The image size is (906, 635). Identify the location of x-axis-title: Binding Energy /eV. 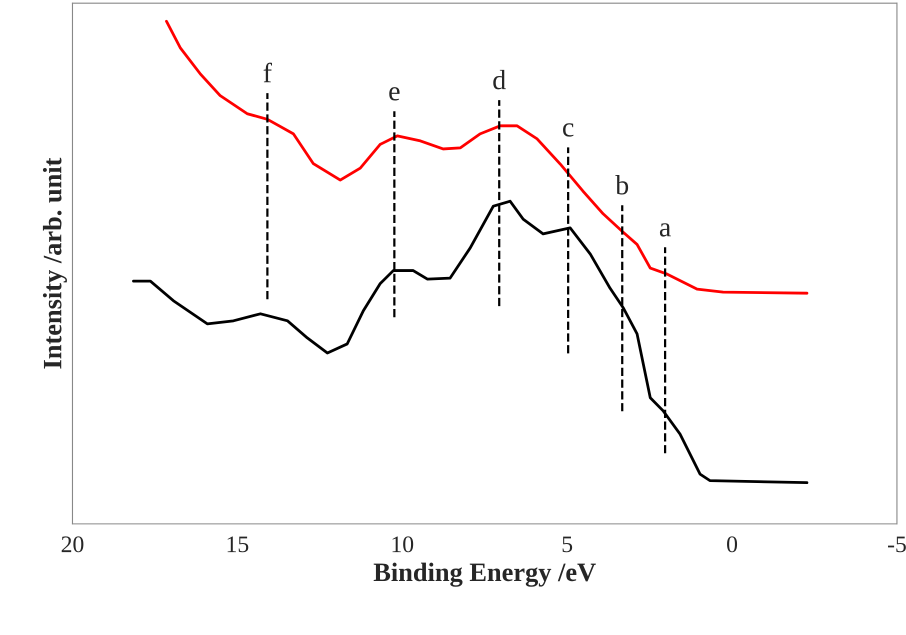
(485, 574).